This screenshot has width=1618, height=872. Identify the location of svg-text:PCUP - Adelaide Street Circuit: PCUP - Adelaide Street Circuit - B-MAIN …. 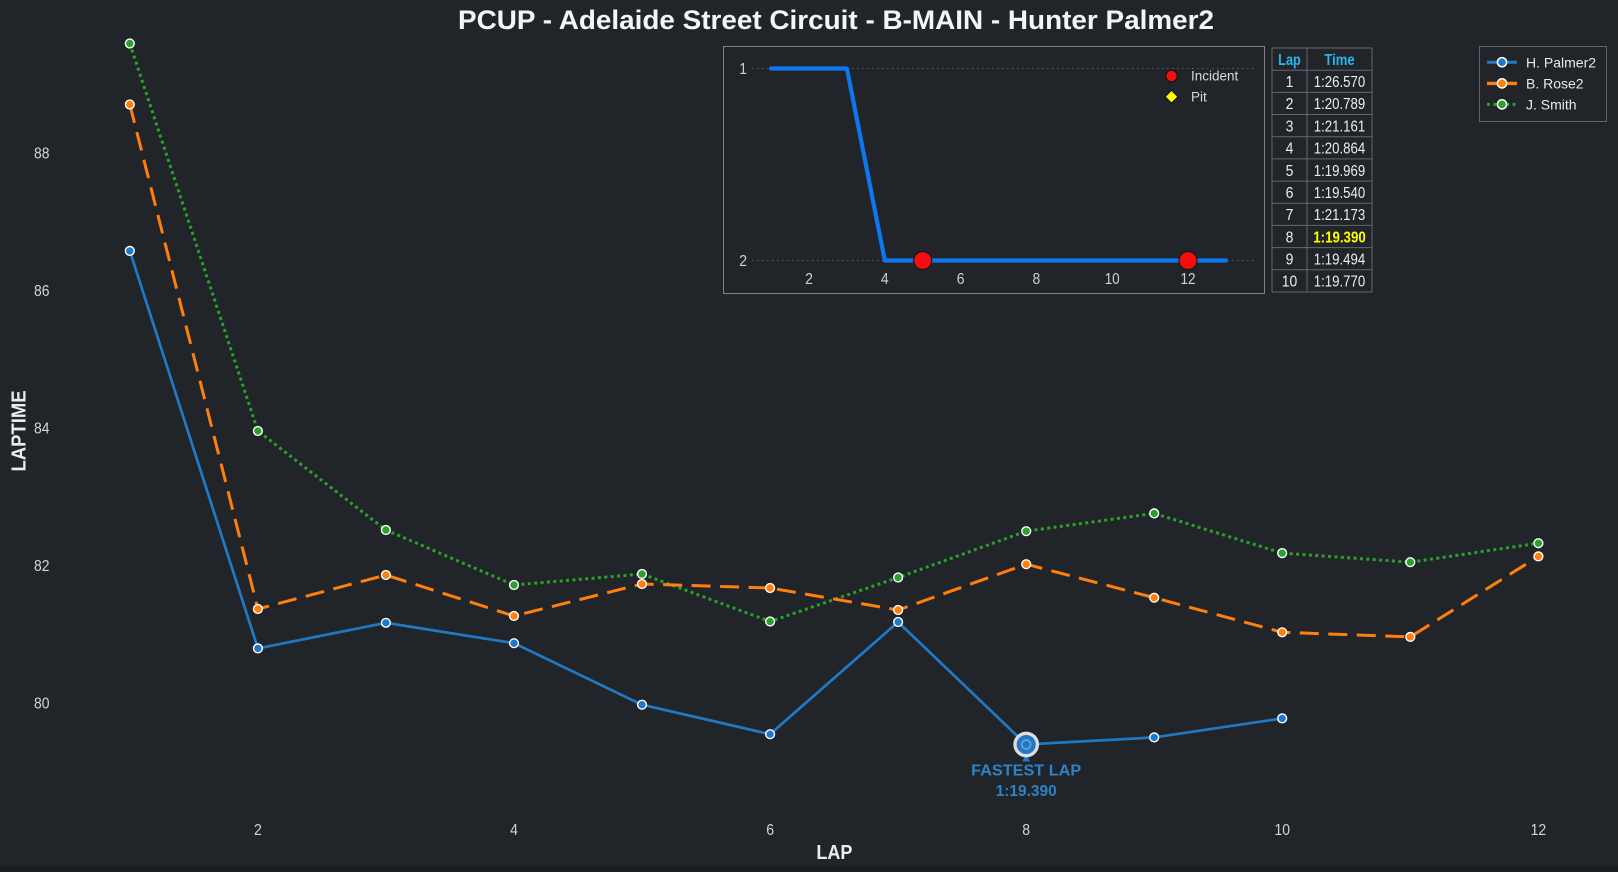
(836, 20).